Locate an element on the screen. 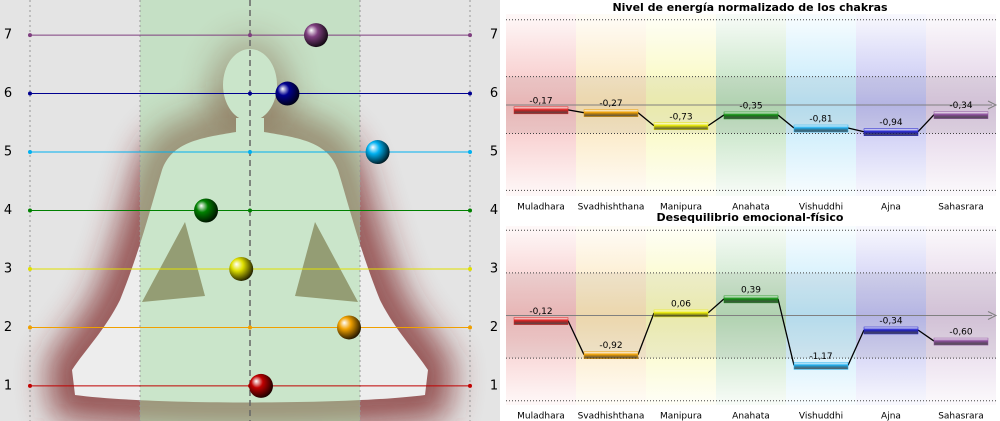 The width and height of the screenshot is (1000, 421). arm-gap-right is located at coordinates (326, 262).